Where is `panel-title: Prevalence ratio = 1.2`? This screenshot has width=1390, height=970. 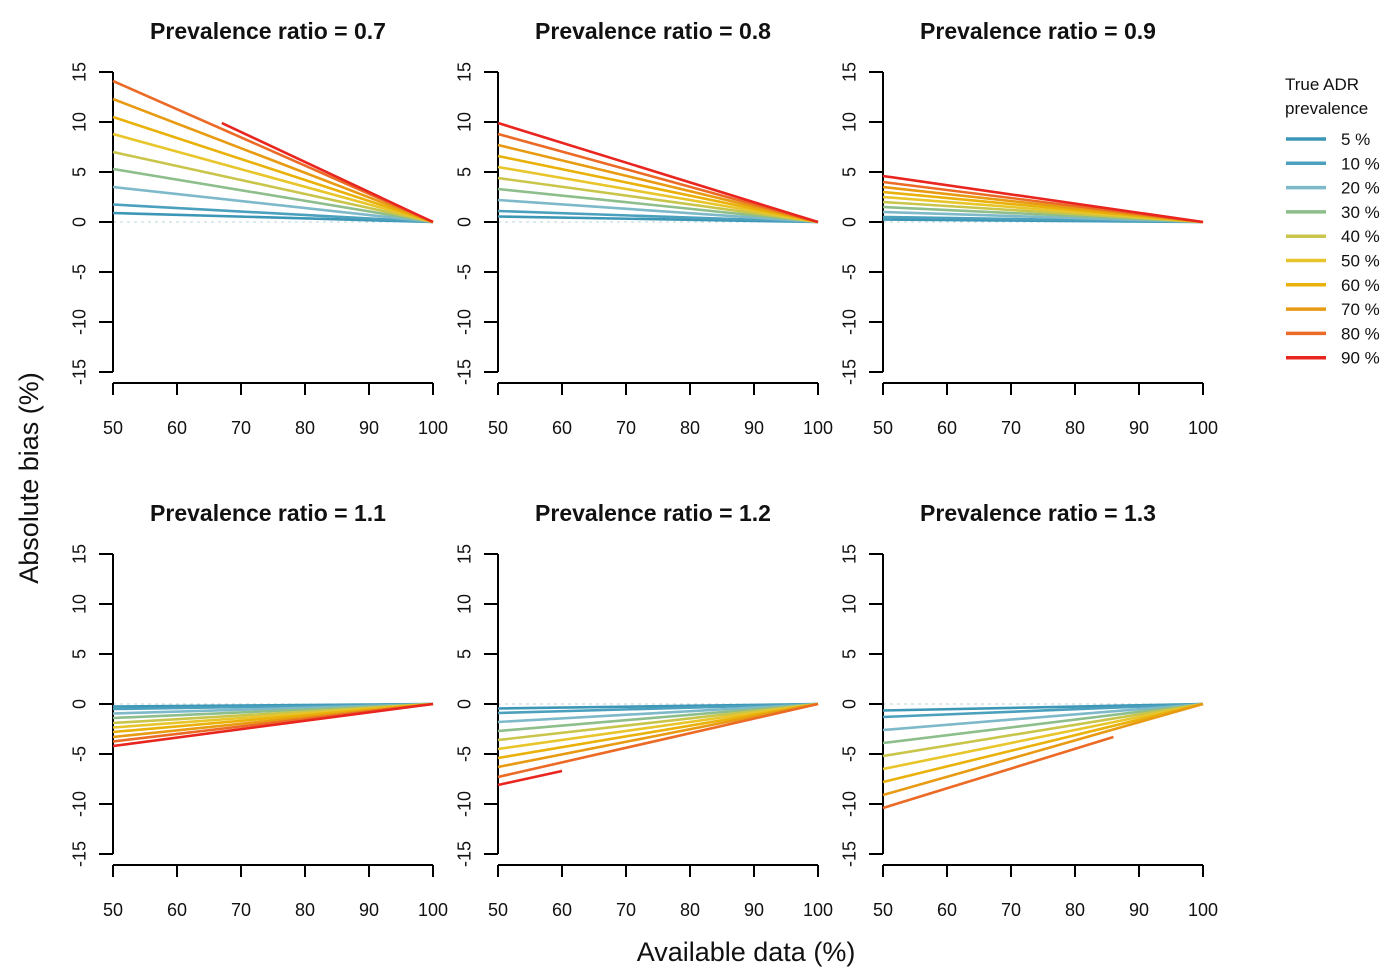 panel-title: Prevalence ratio = 1.2 is located at coordinates (653, 513).